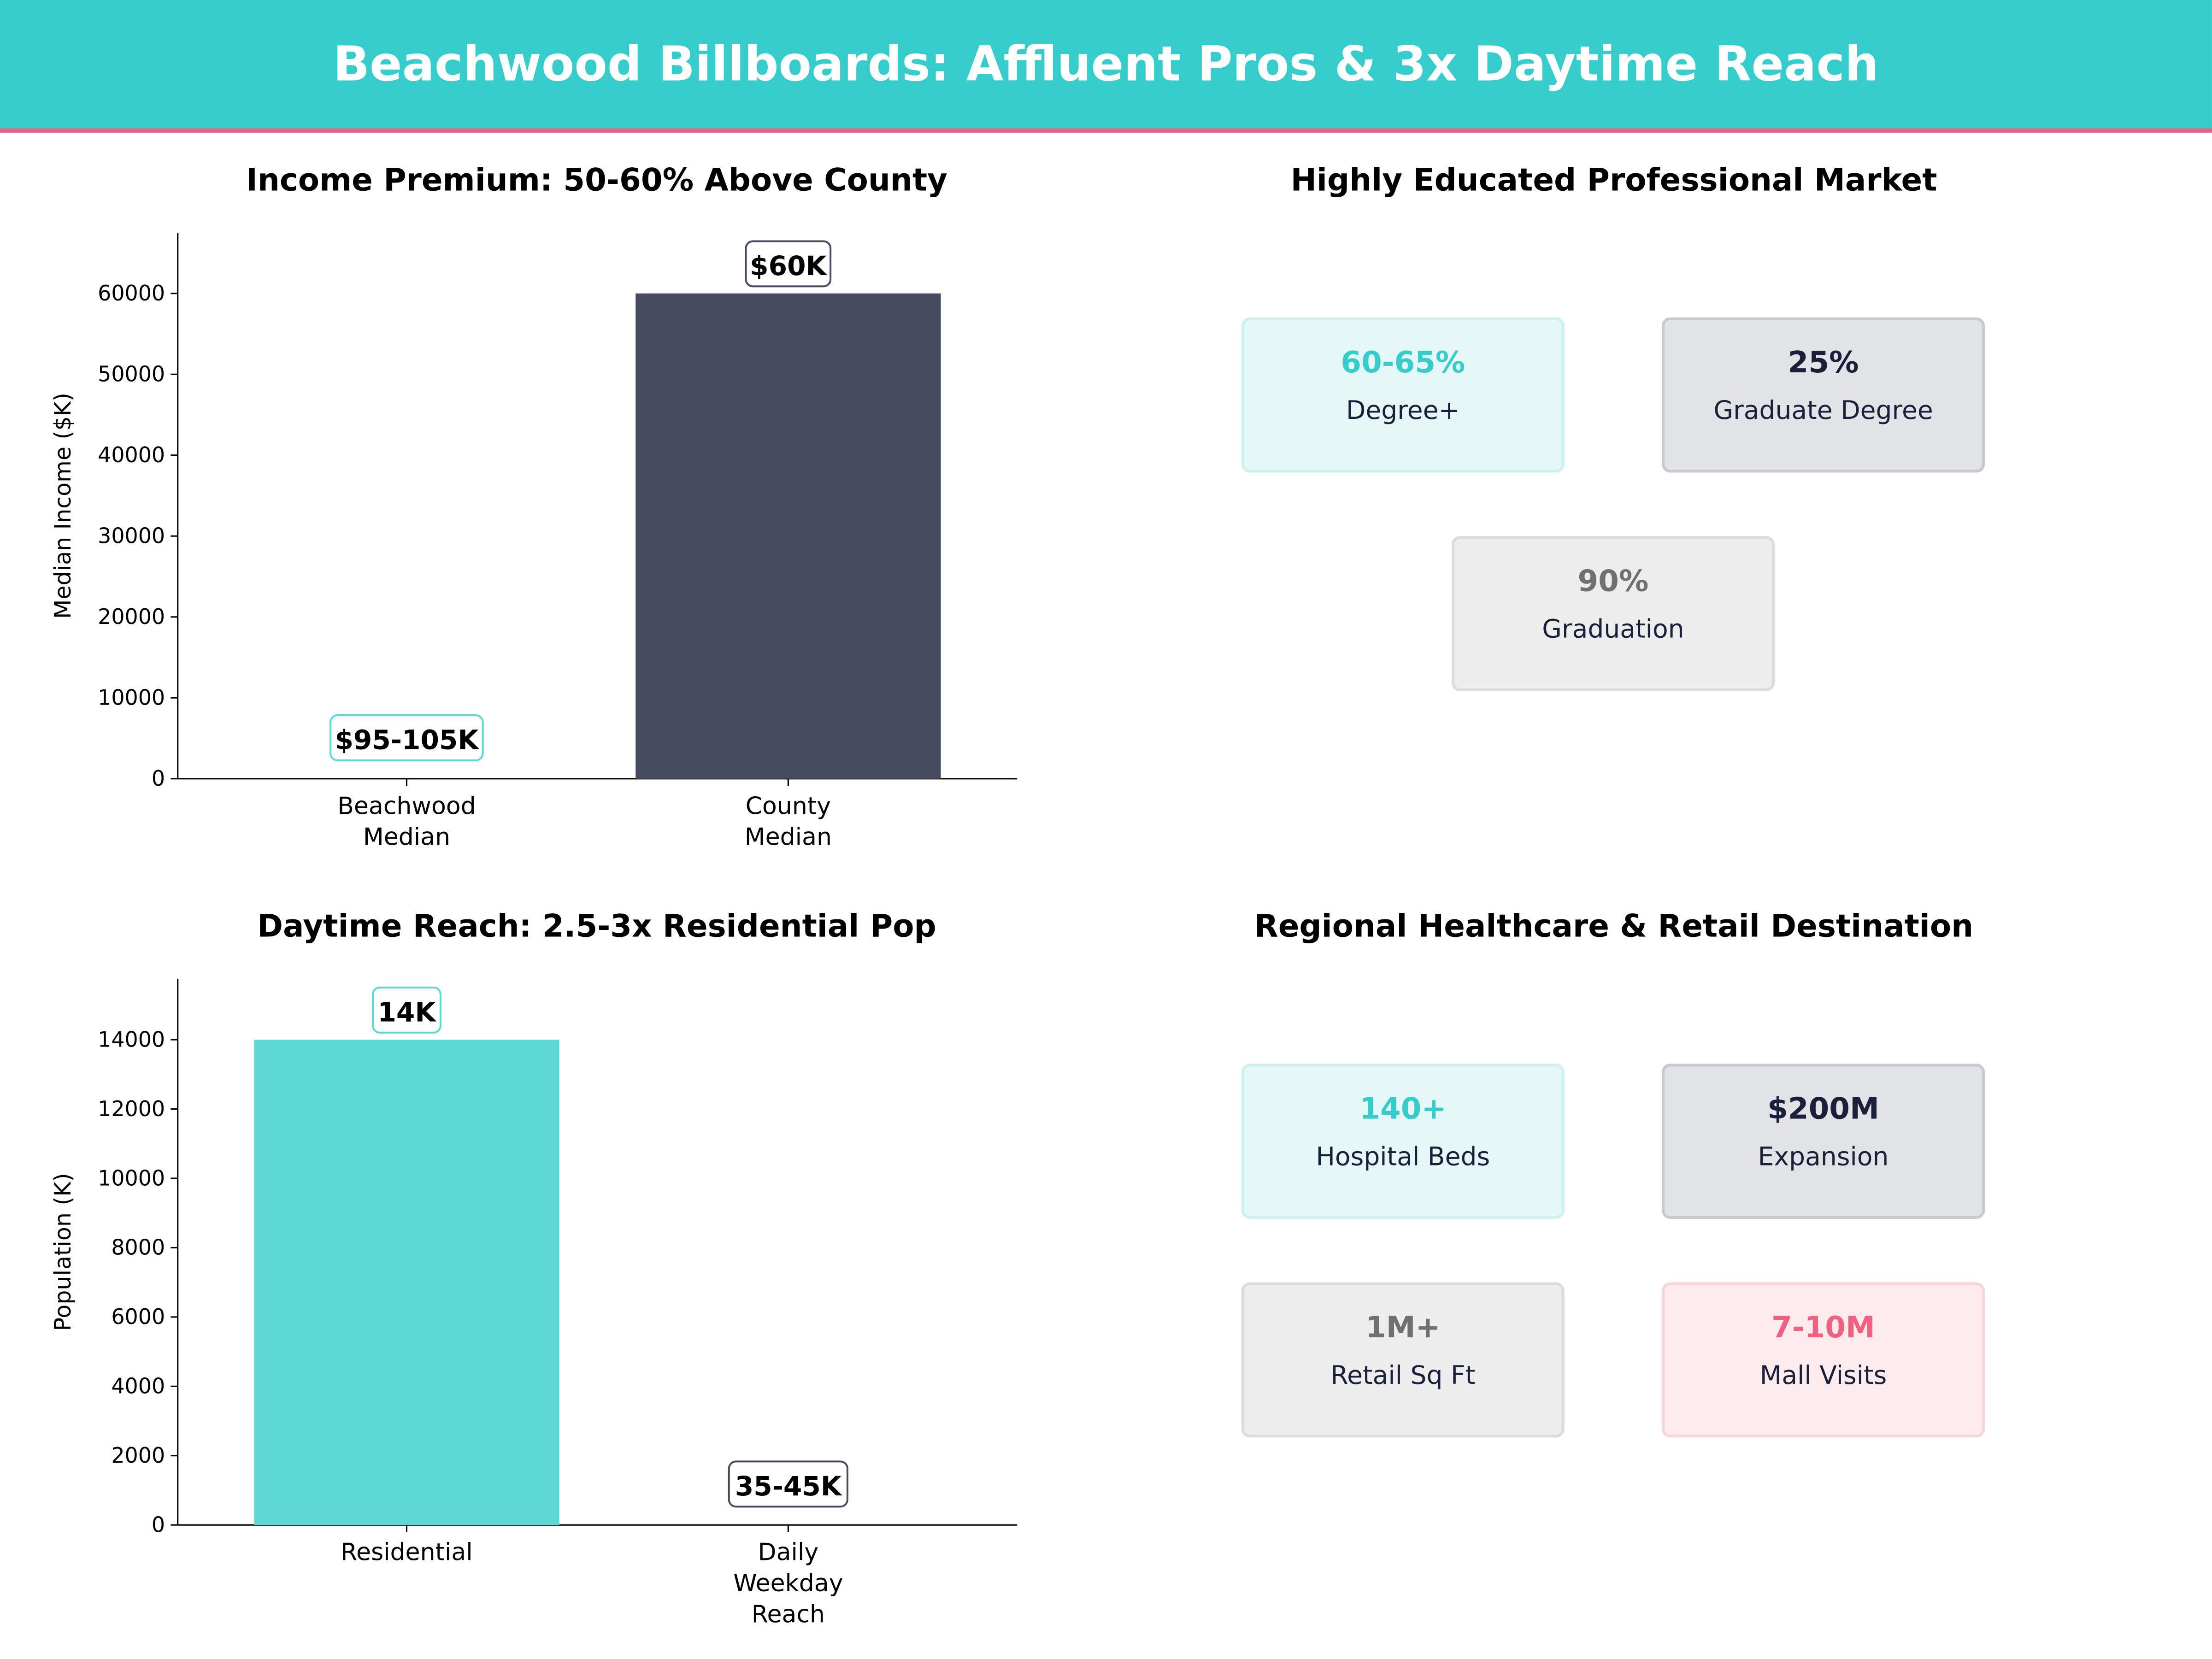 The height and width of the screenshot is (1659, 2212). I want to click on data-label: 35-45K, so click(788, 1486).